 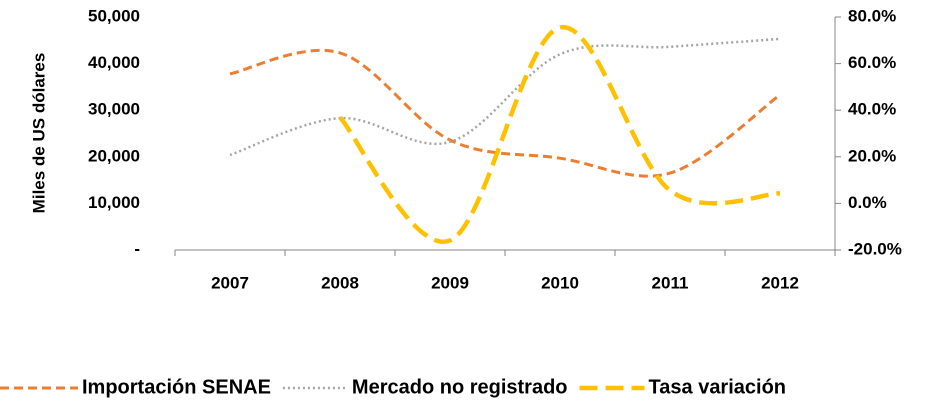 I want to click on y-tick-label: 10,000, so click(x=114, y=202).